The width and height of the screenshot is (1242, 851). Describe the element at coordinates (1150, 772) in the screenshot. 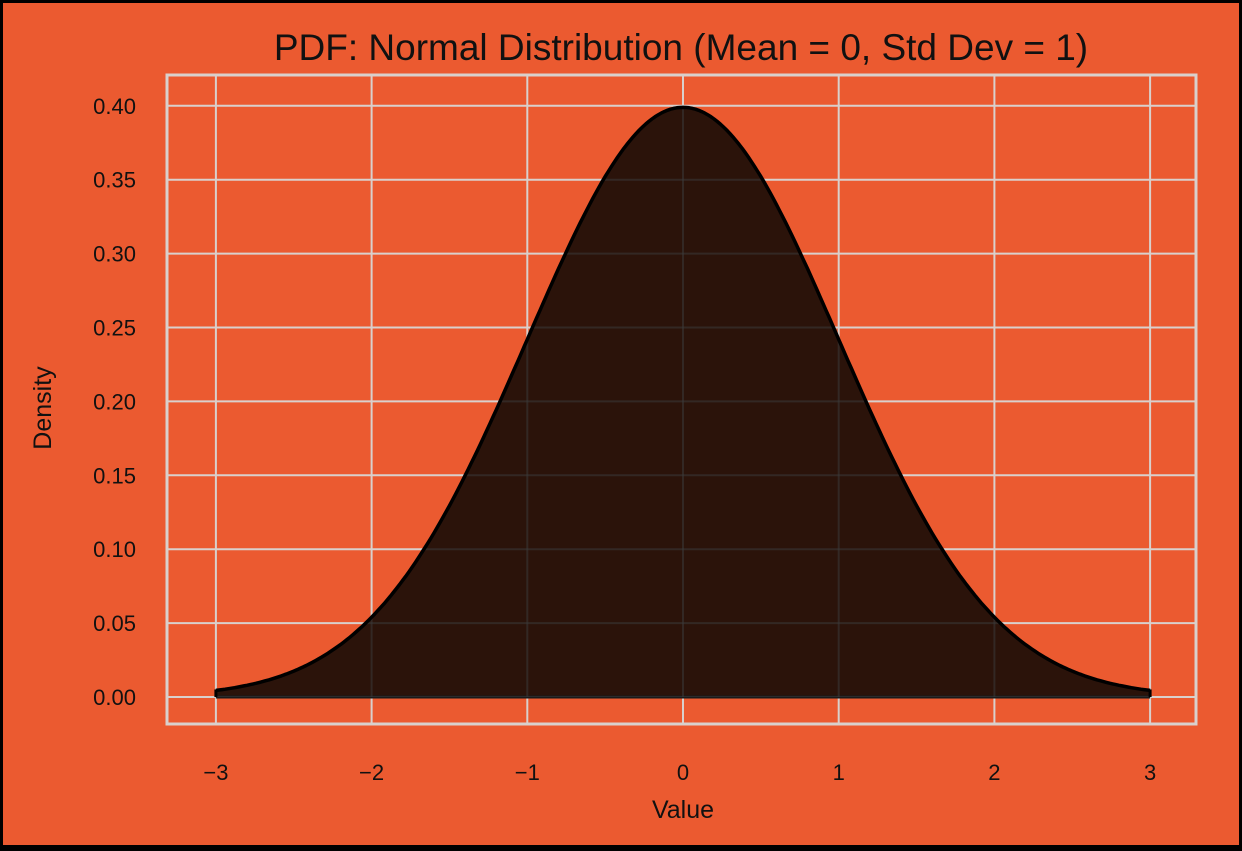

I see `x-tick-label: 3` at that location.